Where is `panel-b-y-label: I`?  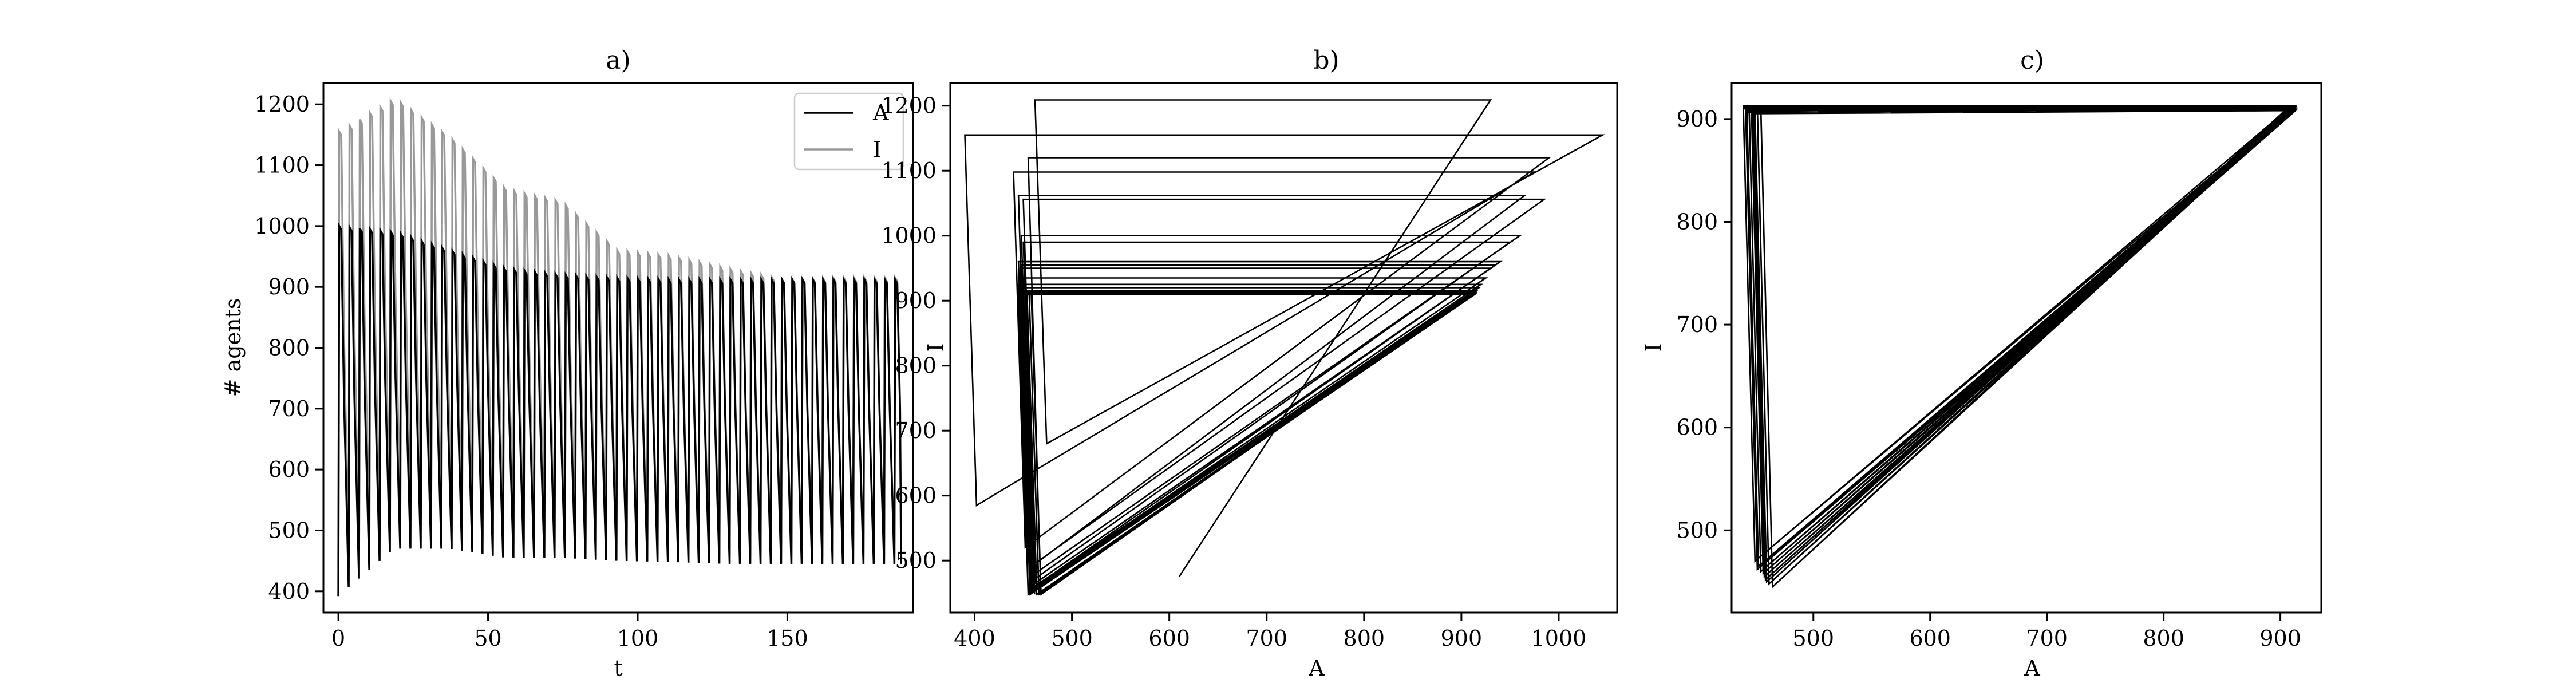 panel-b-y-label: I is located at coordinates (936, 348).